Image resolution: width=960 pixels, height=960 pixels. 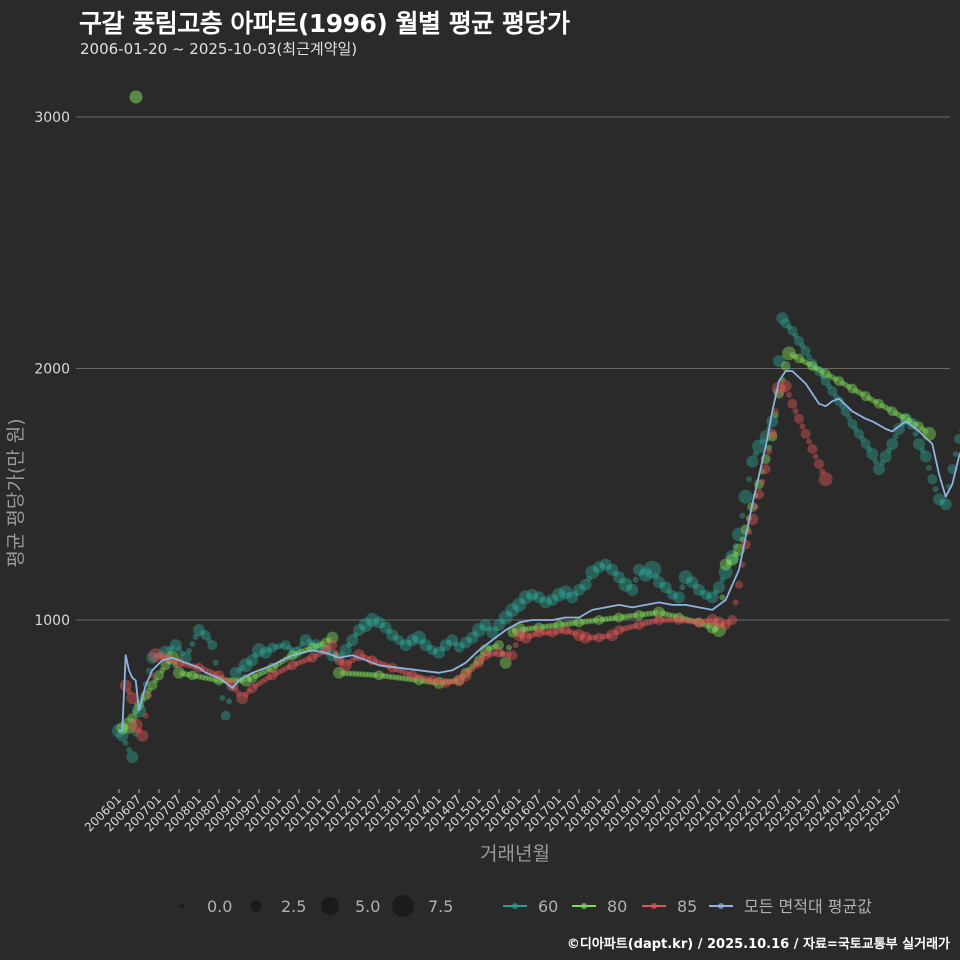 What do you see at coordinates (324, 23) in the screenshot?
I see `chart-title: 구갈 풍림고층 아파트(1996) 월별 평균 평당가` at bounding box center [324, 23].